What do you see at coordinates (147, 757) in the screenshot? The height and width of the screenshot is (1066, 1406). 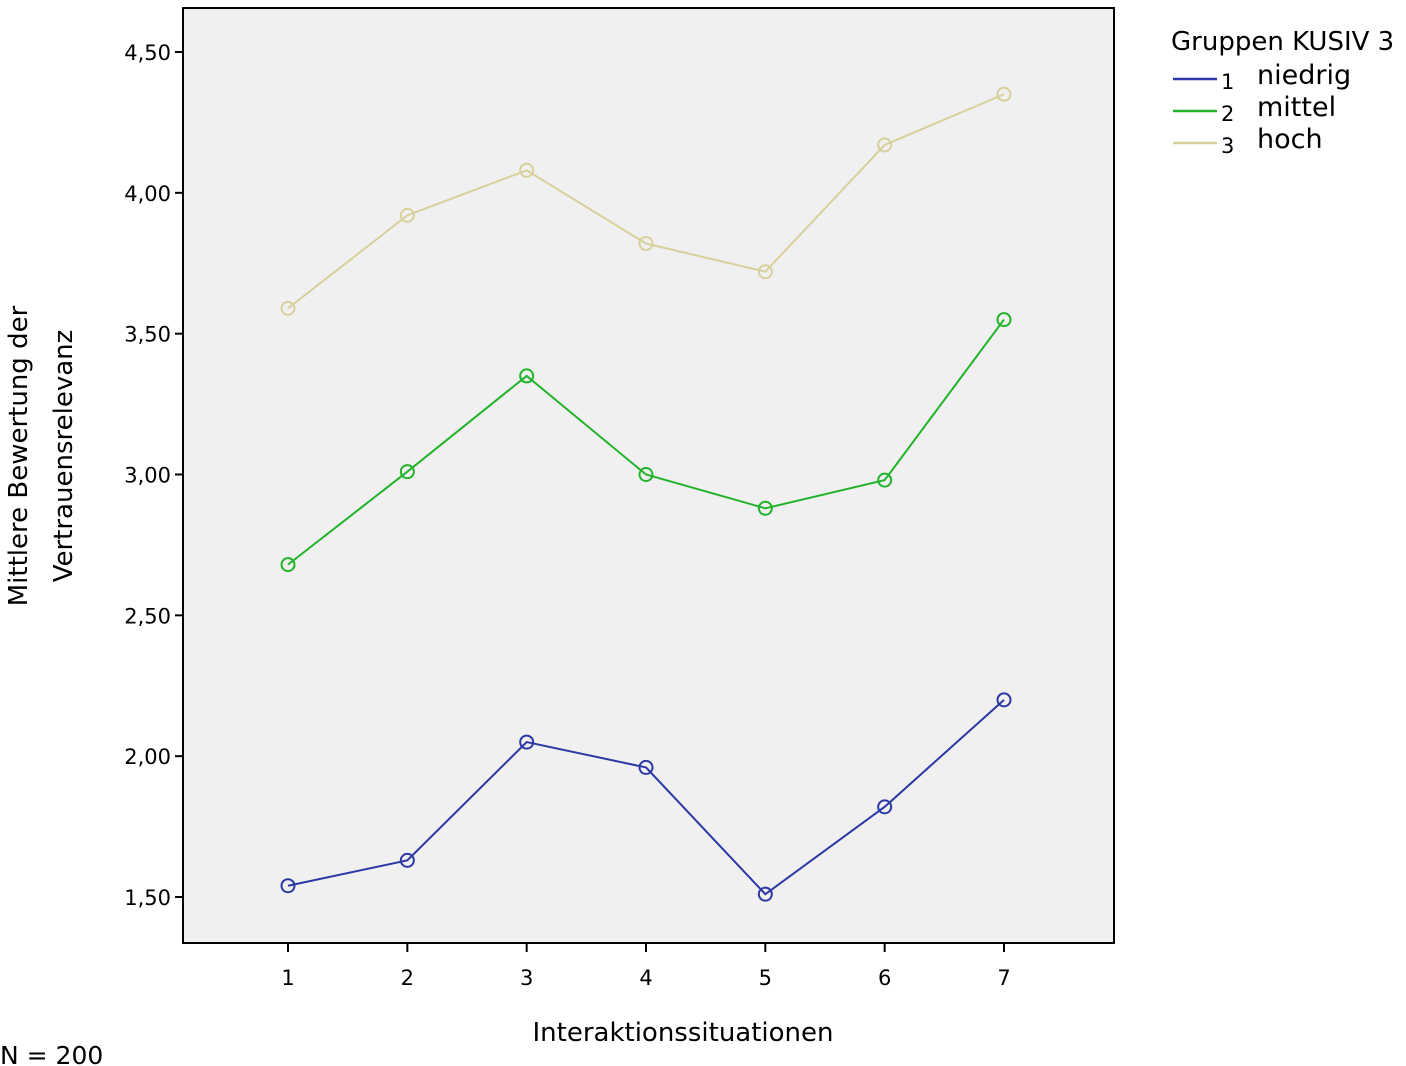 I see `y-tick-label: 2,00` at bounding box center [147, 757].